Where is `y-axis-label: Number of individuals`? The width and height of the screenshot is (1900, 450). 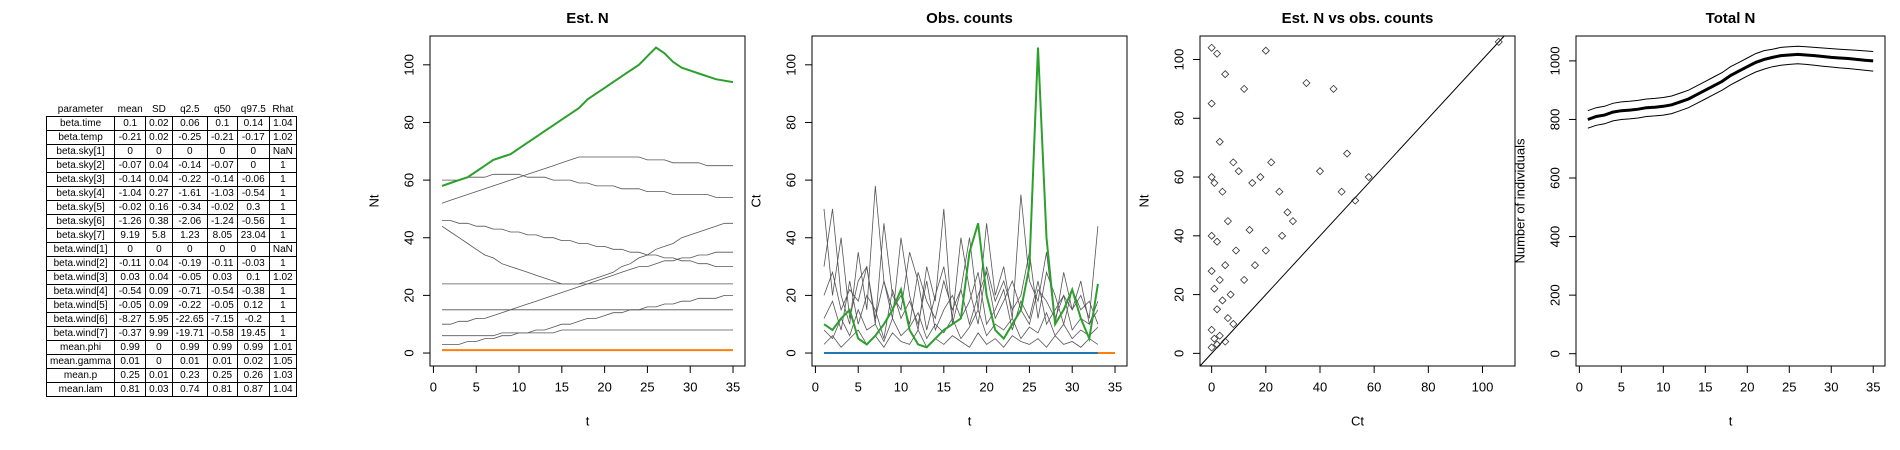
y-axis-label: Number of individuals is located at coordinates (1519, 201).